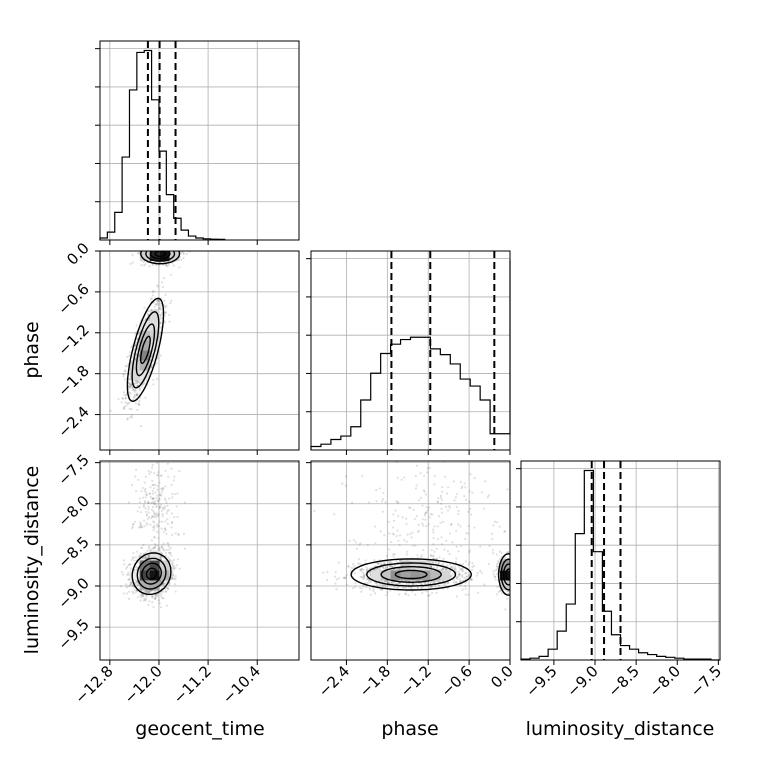  What do you see at coordinates (199, 560) in the screenshot?
I see `panel-geocent_time-vs-luminosity_distance-frame` at bounding box center [199, 560].